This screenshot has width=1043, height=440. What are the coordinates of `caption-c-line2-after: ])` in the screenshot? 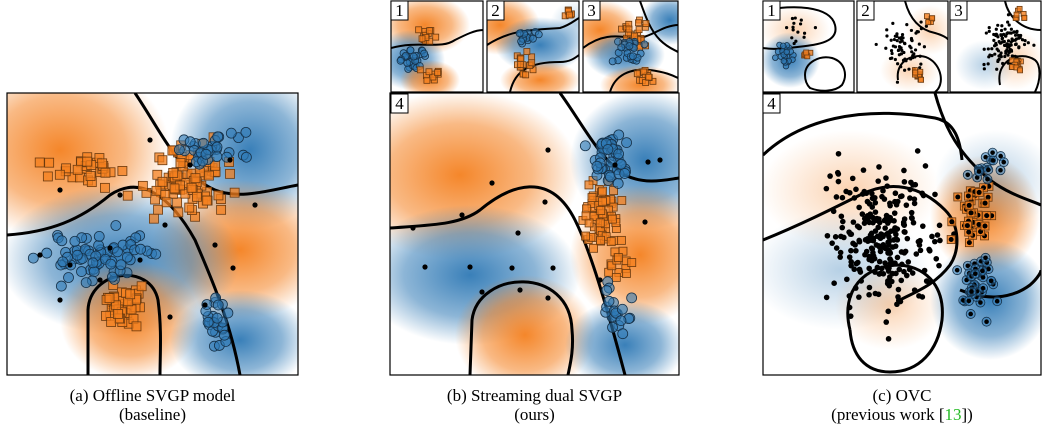 It's located at (967, 414).